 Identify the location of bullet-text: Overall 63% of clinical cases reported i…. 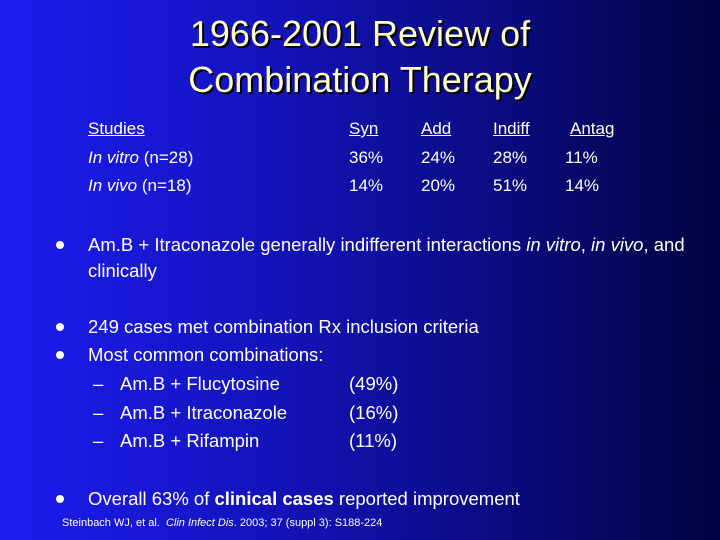
(388, 499).